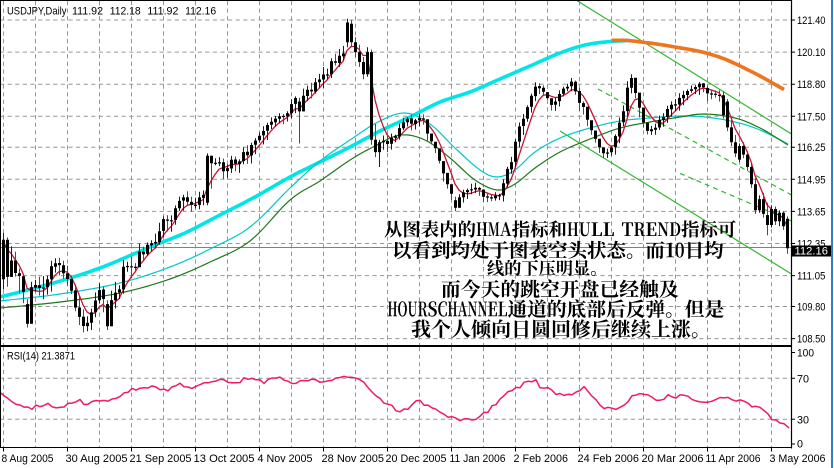 The width and height of the screenshot is (834, 468). Describe the element at coordinates (478, 459) in the screenshot. I see `svg-text: 11 Jan 2006` at that location.